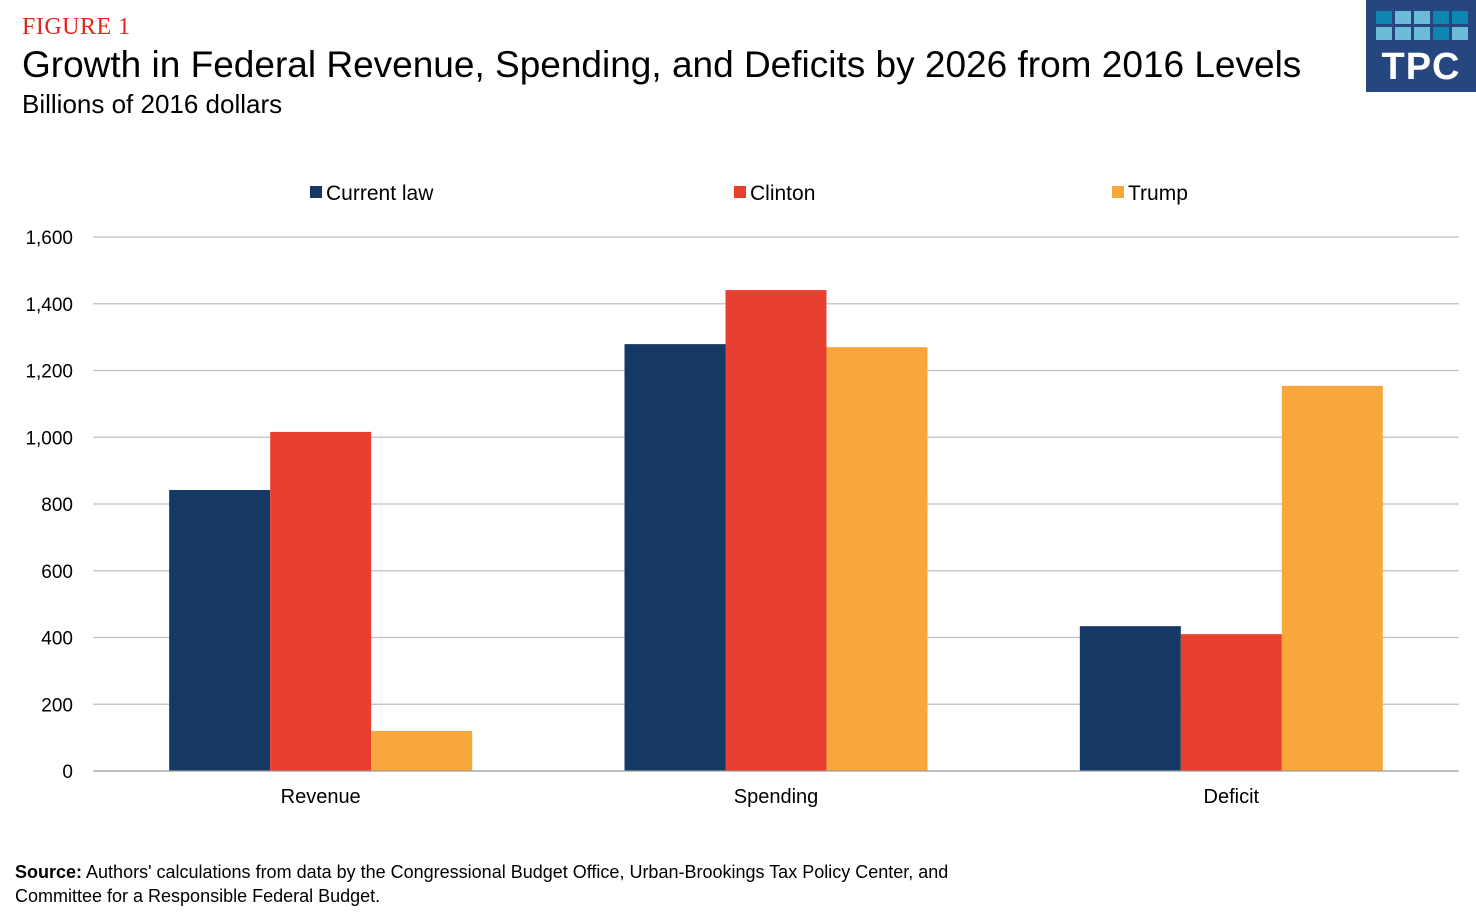 The width and height of the screenshot is (1476, 920). I want to click on y-tick-label: 200, so click(57, 705).